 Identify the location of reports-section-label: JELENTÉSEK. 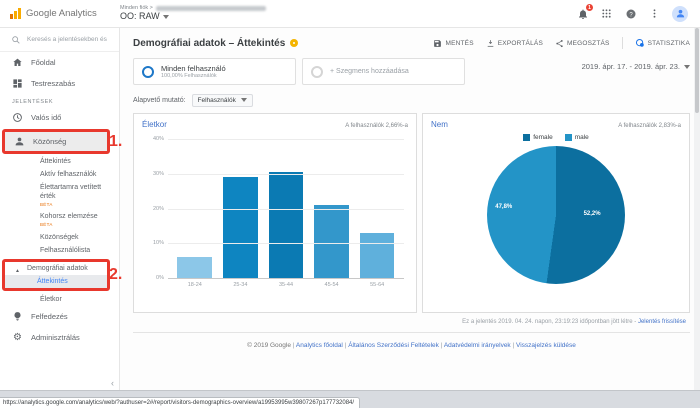
(33, 102).